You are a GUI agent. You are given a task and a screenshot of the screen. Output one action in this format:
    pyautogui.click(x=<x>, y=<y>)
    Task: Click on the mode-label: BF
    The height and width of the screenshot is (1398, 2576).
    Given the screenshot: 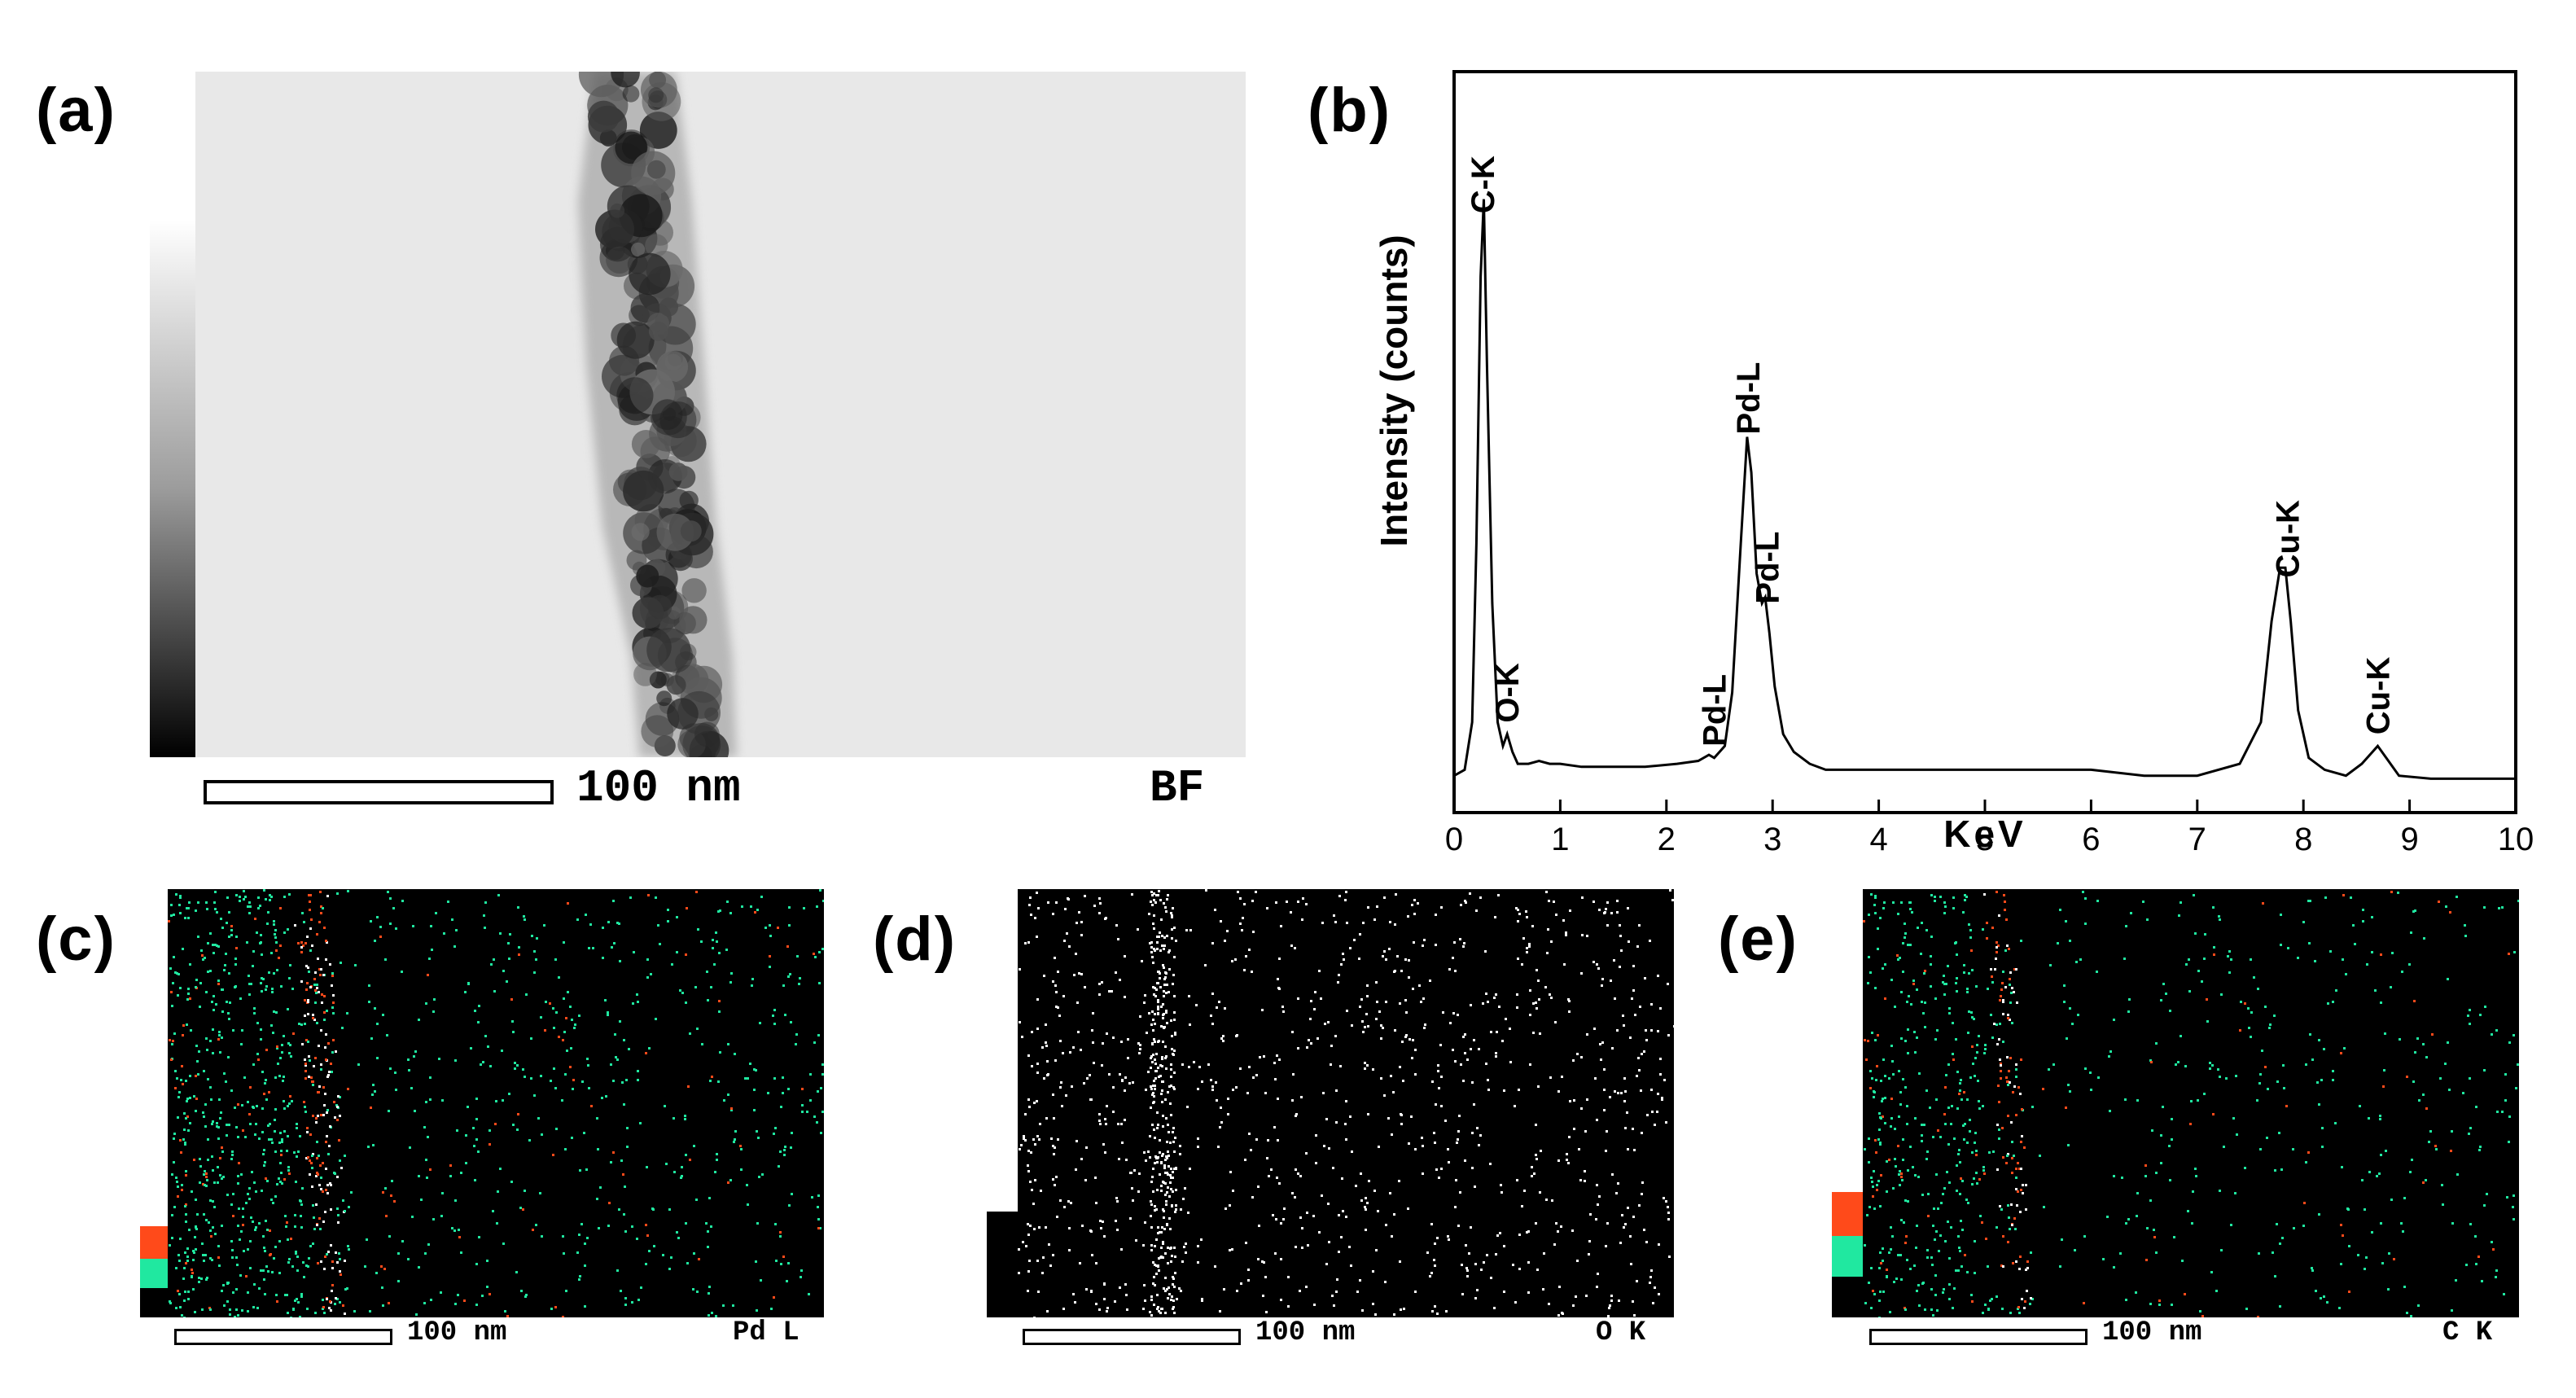 What is the action you would take?
    pyautogui.click(x=1177, y=788)
    